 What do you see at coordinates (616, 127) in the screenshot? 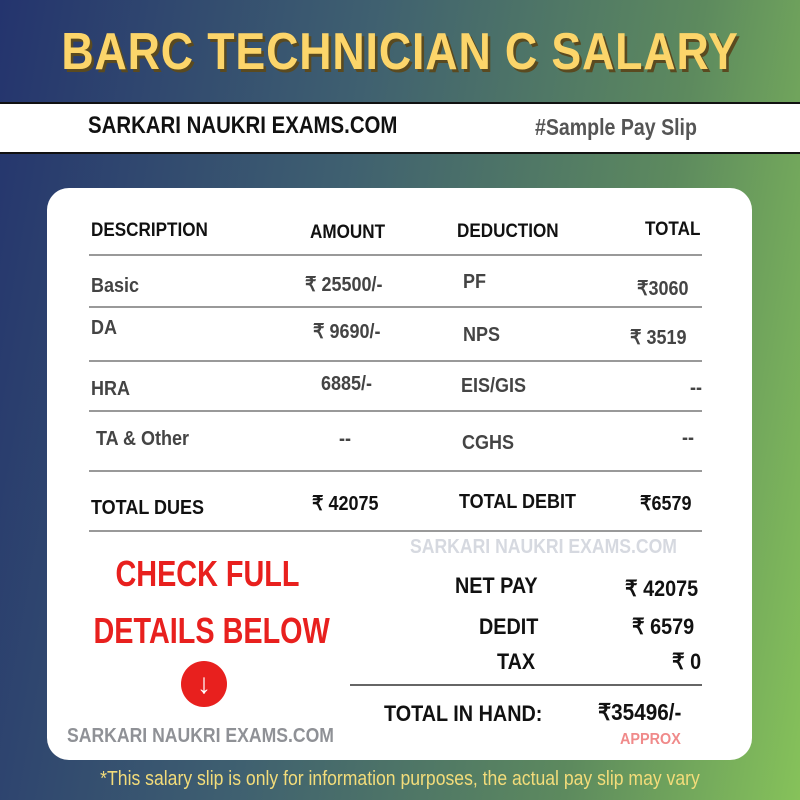
I see `sample-tag: #Sample Pay Slip` at bounding box center [616, 127].